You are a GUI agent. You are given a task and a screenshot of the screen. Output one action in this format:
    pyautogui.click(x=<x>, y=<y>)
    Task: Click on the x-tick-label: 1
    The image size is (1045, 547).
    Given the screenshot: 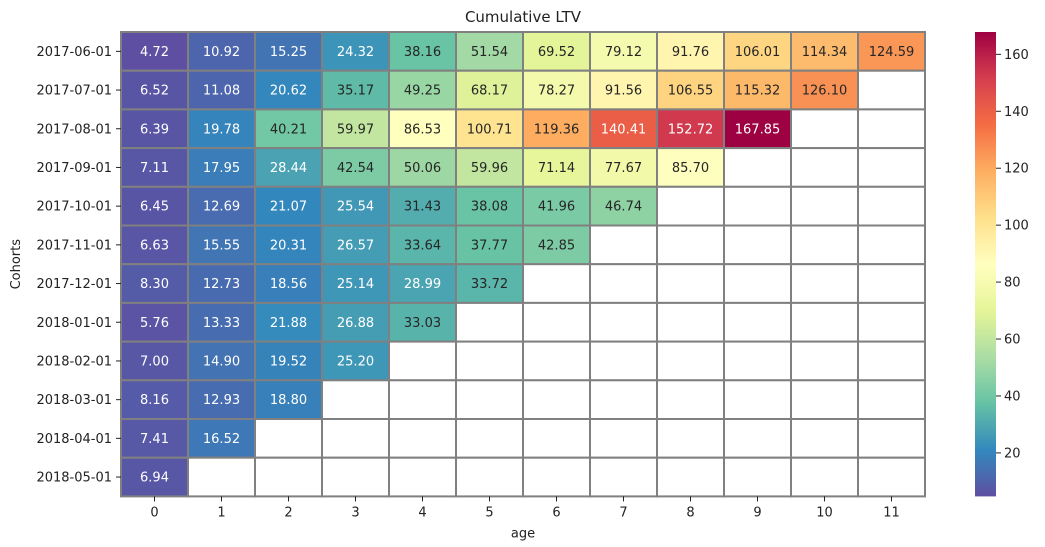 What is the action you would take?
    pyautogui.click(x=221, y=512)
    